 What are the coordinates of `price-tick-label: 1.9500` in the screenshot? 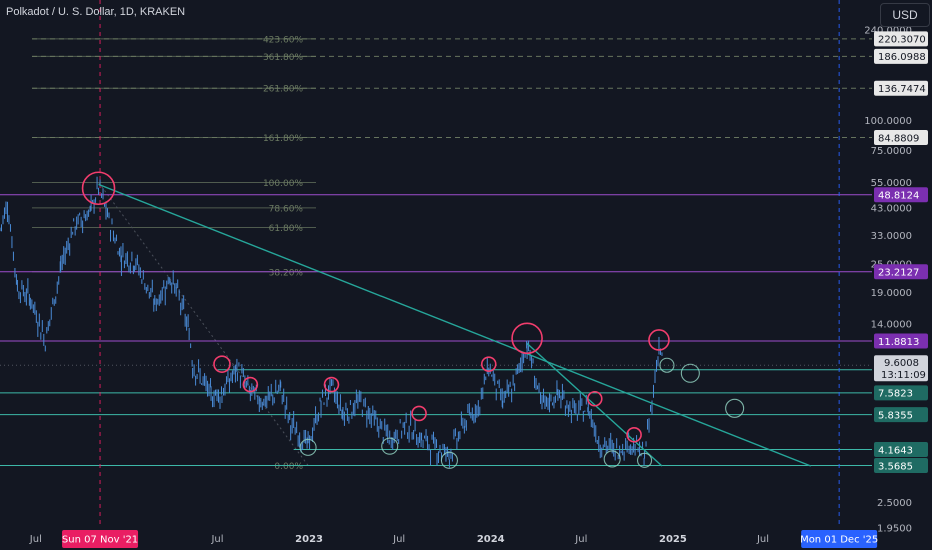 It's located at (894, 529).